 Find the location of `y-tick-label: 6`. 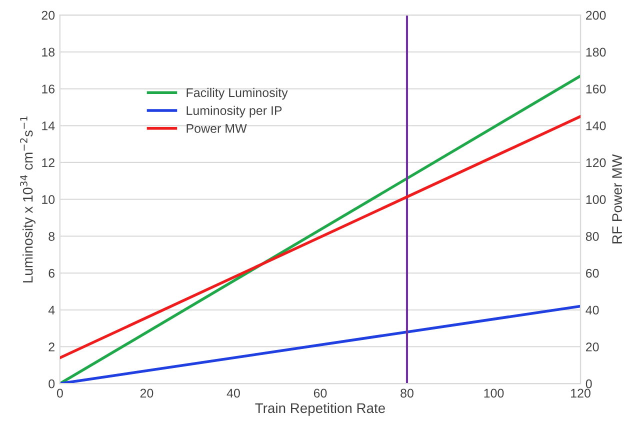

y-tick-label: 6 is located at coordinates (51, 273).